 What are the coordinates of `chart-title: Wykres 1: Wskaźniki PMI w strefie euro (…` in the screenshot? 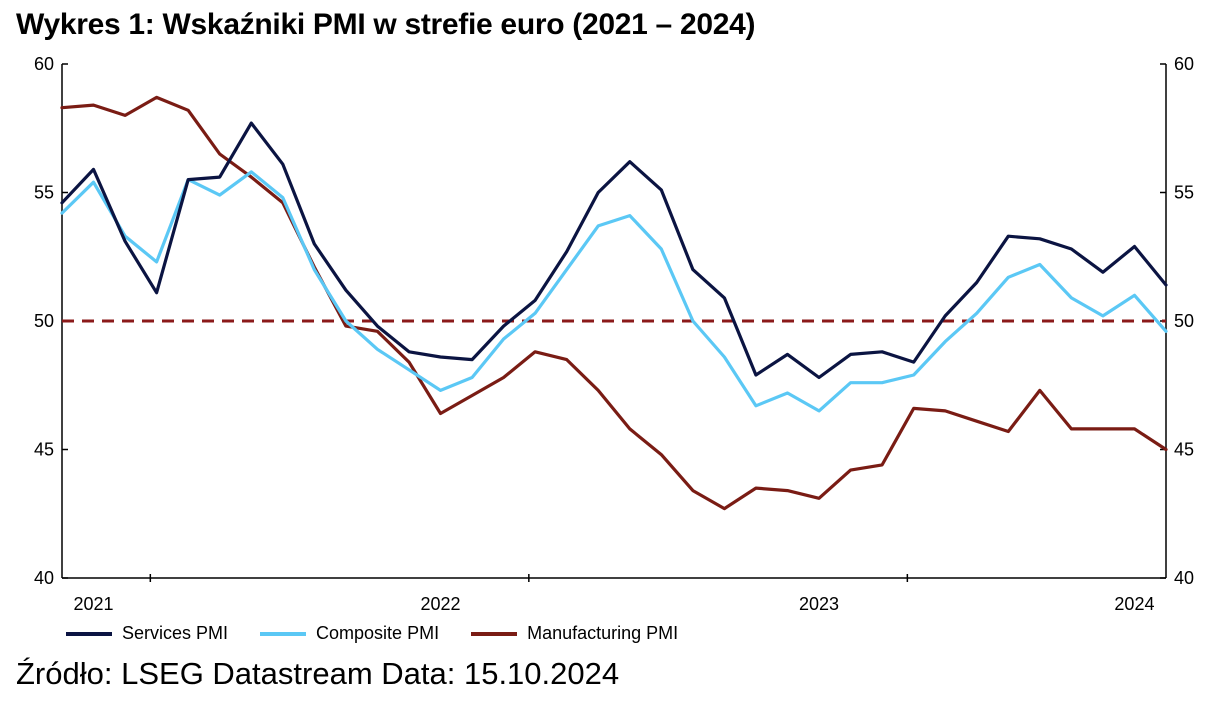 It's located at (386, 24).